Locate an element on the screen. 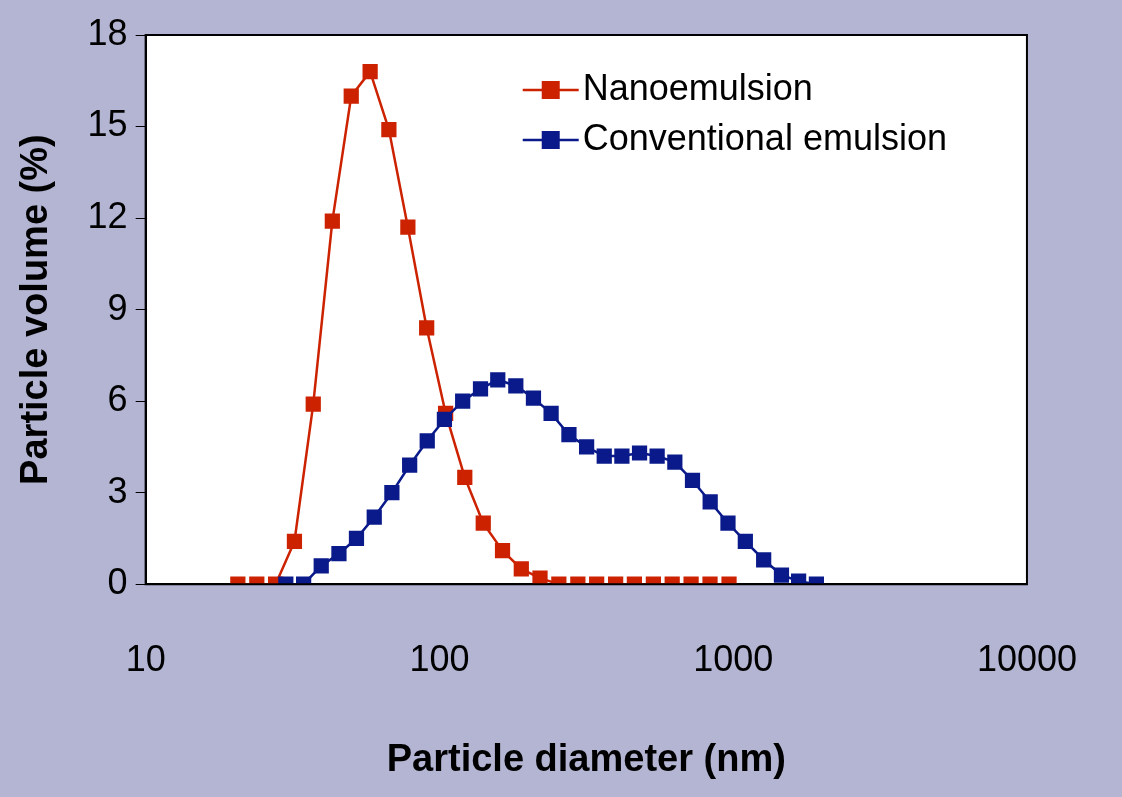  x-axis-title: Particle diameter (nm) is located at coordinates (586, 757).